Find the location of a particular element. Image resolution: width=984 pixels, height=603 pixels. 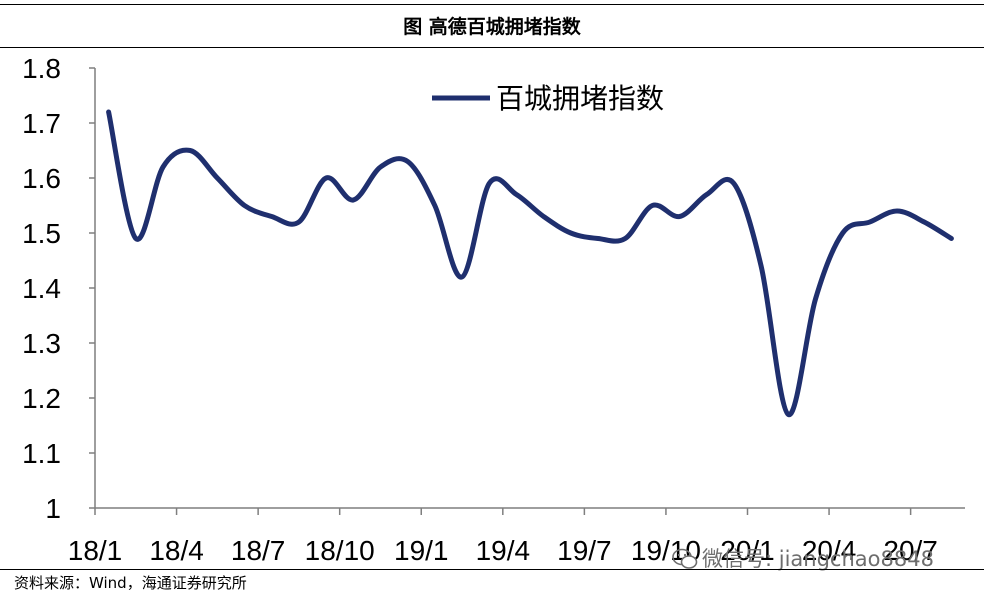

y-tick-label: 1.4 is located at coordinates (41, 288).